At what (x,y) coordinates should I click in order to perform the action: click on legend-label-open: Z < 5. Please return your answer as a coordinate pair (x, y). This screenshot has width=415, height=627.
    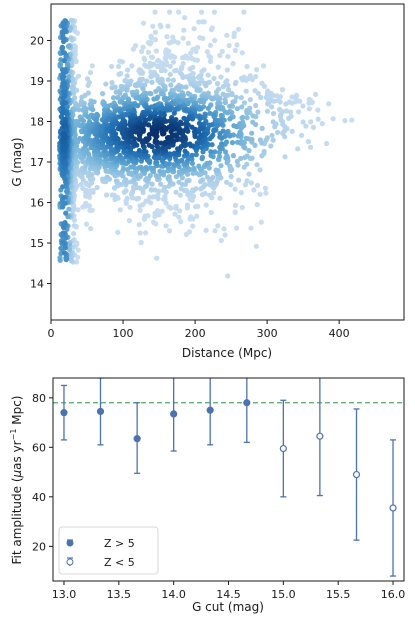
    Looking at the image, I should click on (119, 562).